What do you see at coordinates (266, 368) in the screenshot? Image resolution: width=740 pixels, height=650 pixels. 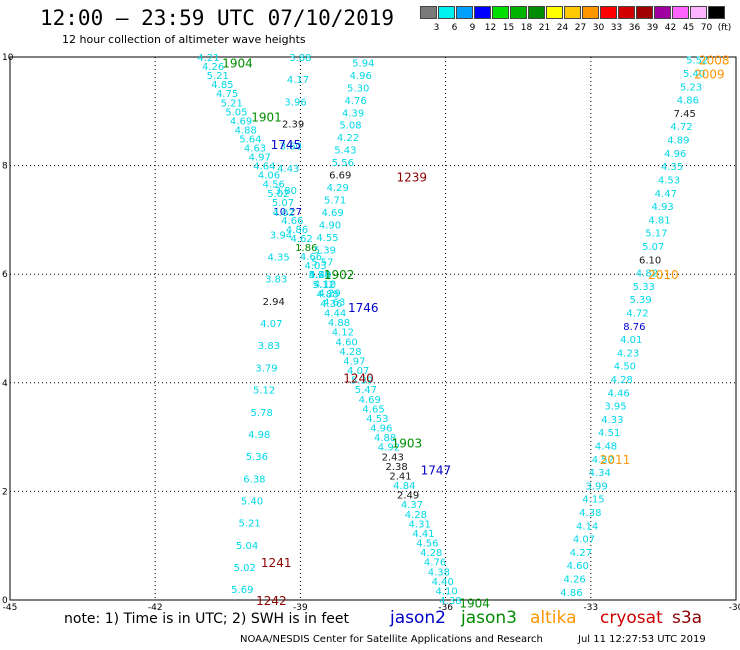 I see `wave-height-value: 3.79` at bounding box center [266, 368].